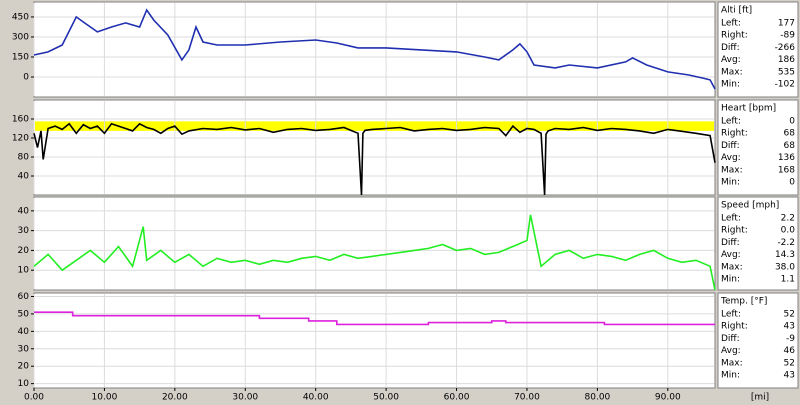 The width and height of the screenshot is (800, 405). Describe the element at coordinates (786, 158) in the screenshot. I see `stats-value: 136` at that location.